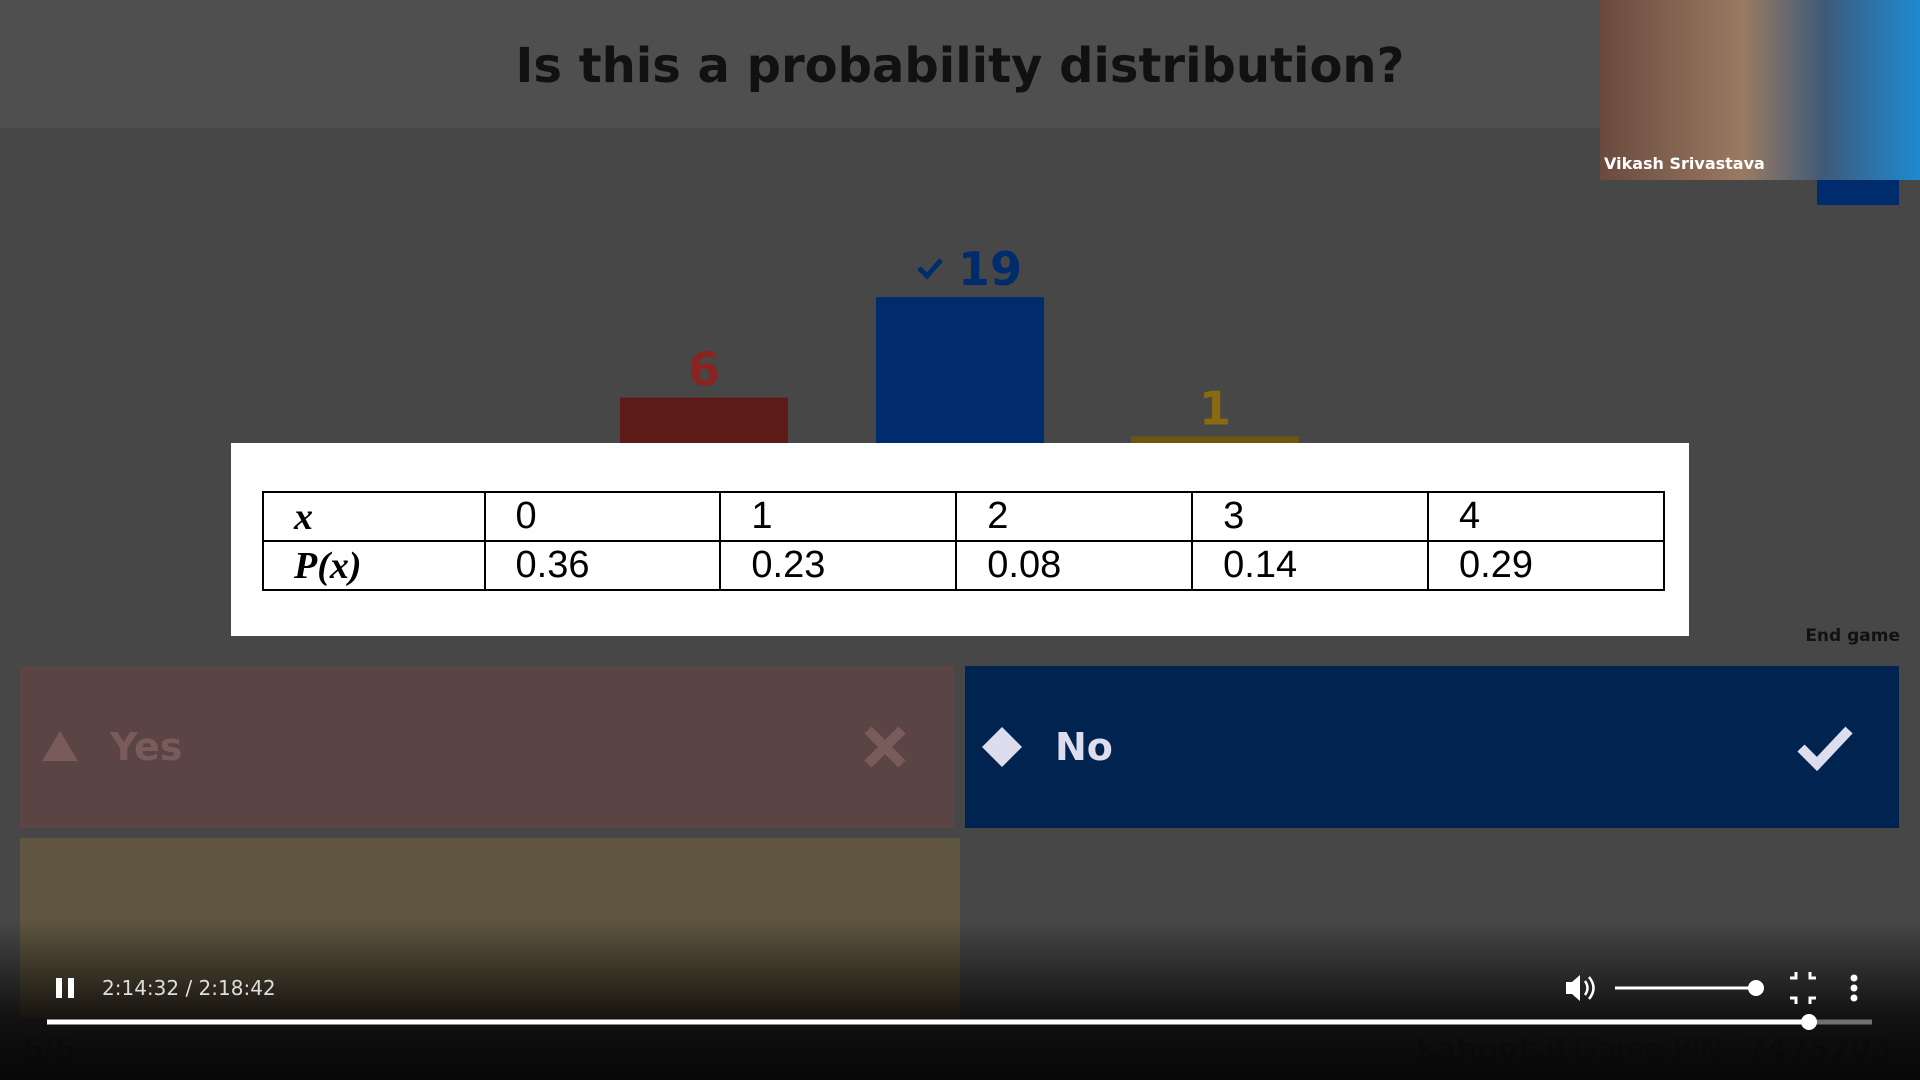 The height and width of the screenshot is (1080, 1920). I want to click on table-cell: 4, so click(1546, 516).